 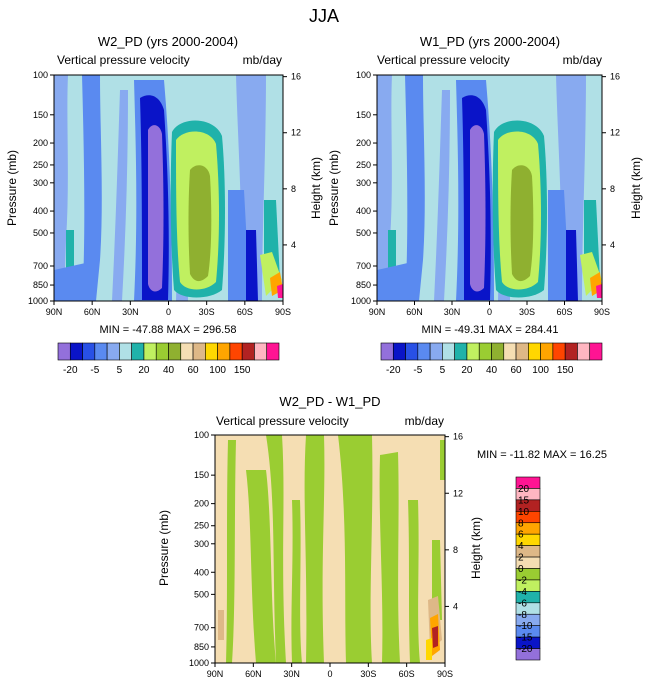 I want to click on y-tick-label: 700, so click(x=201, y=628).